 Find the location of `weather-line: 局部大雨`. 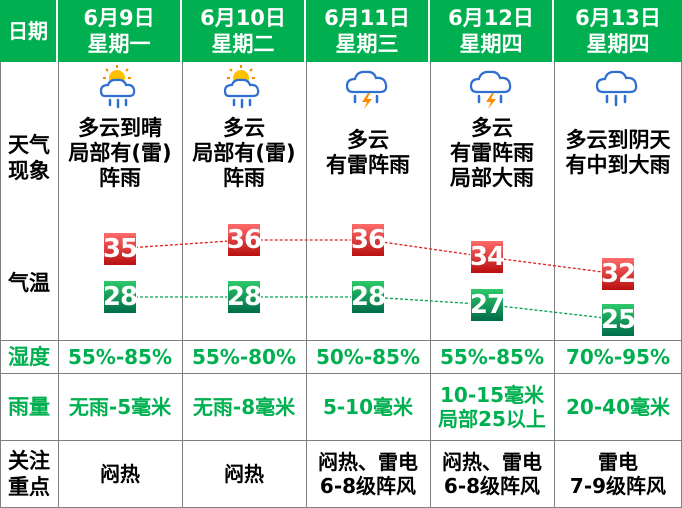

weather-line: 局部大雨 is located at coordinates (492, 178).